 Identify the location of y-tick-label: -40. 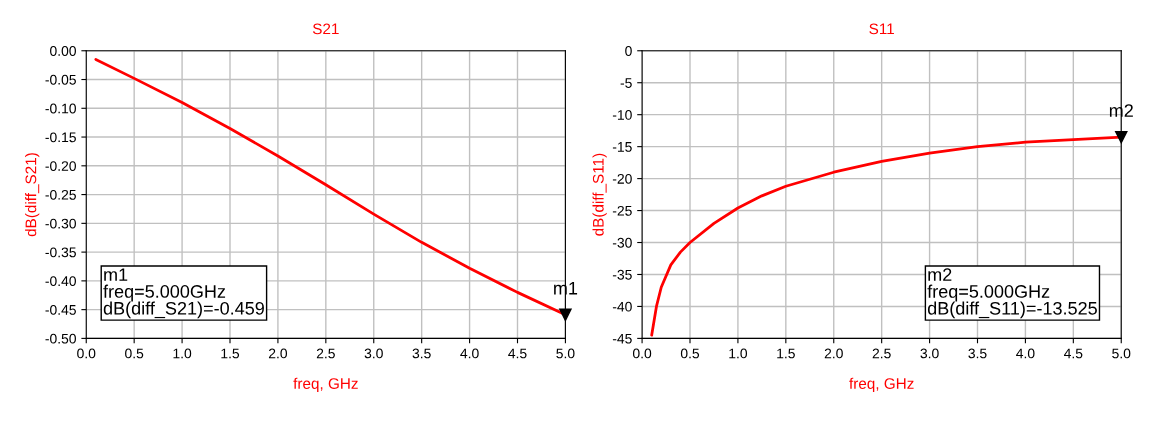
(622, 306).